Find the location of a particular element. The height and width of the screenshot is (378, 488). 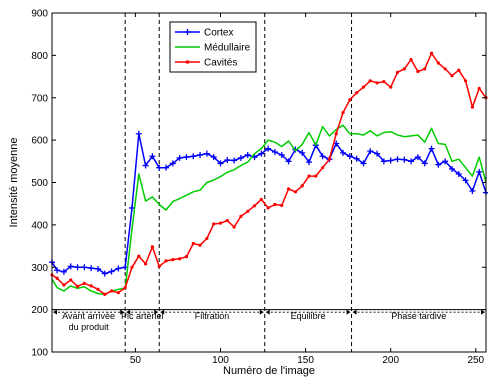

x-tick-label: 250 is located at coordinates (475, 360).